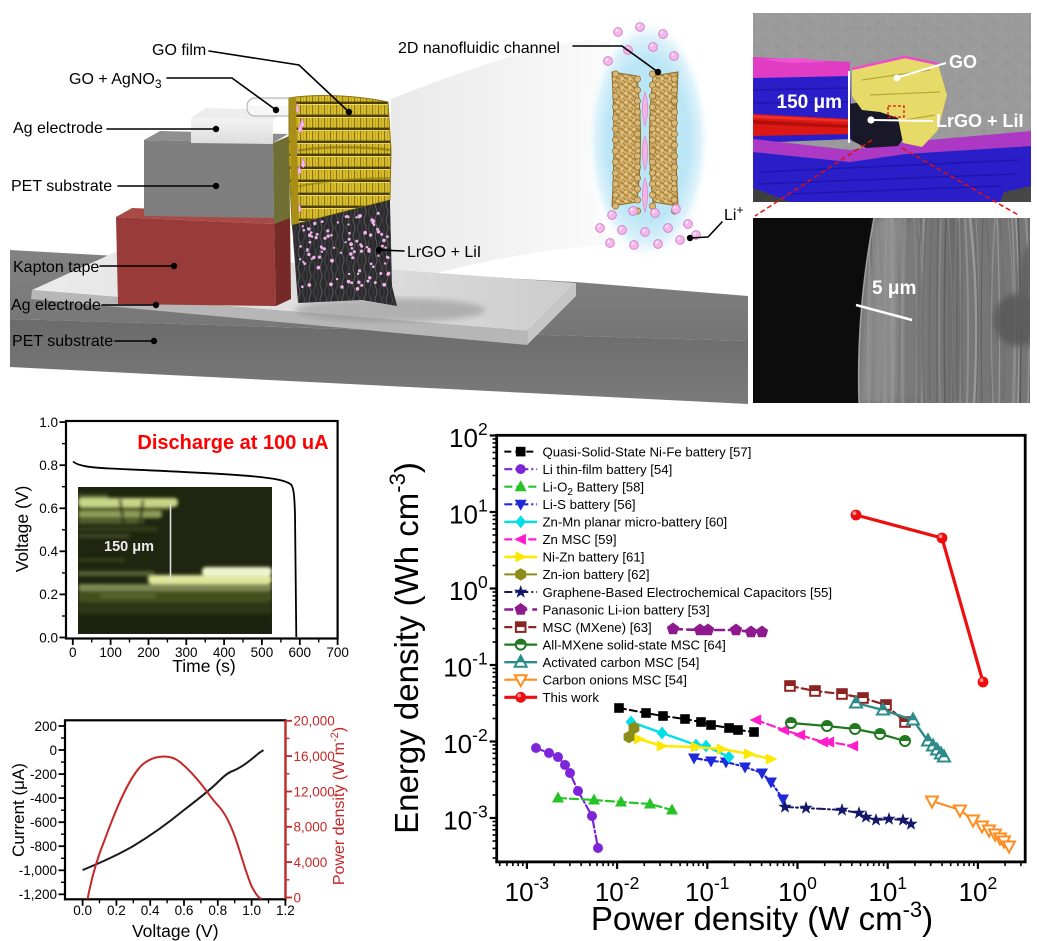 This screenshot has width=1037, height=941. What do you see at coordinates (224, 652) in the screenshot?
I see `svg-text: 400` at bounding box center [224, 652].